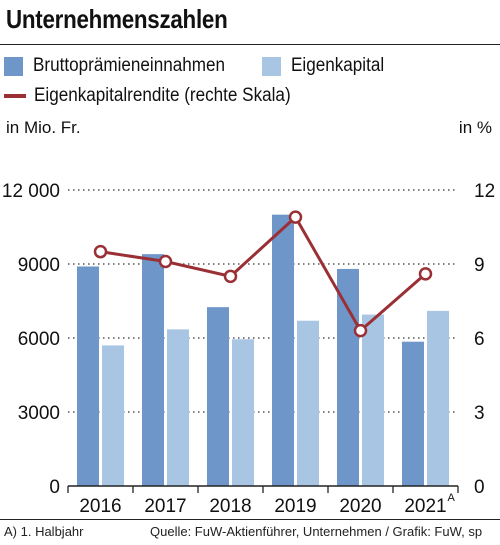 This screenshot has width=500, height=545. I want to click on x-tick-label: 2017, so click(165, 506).